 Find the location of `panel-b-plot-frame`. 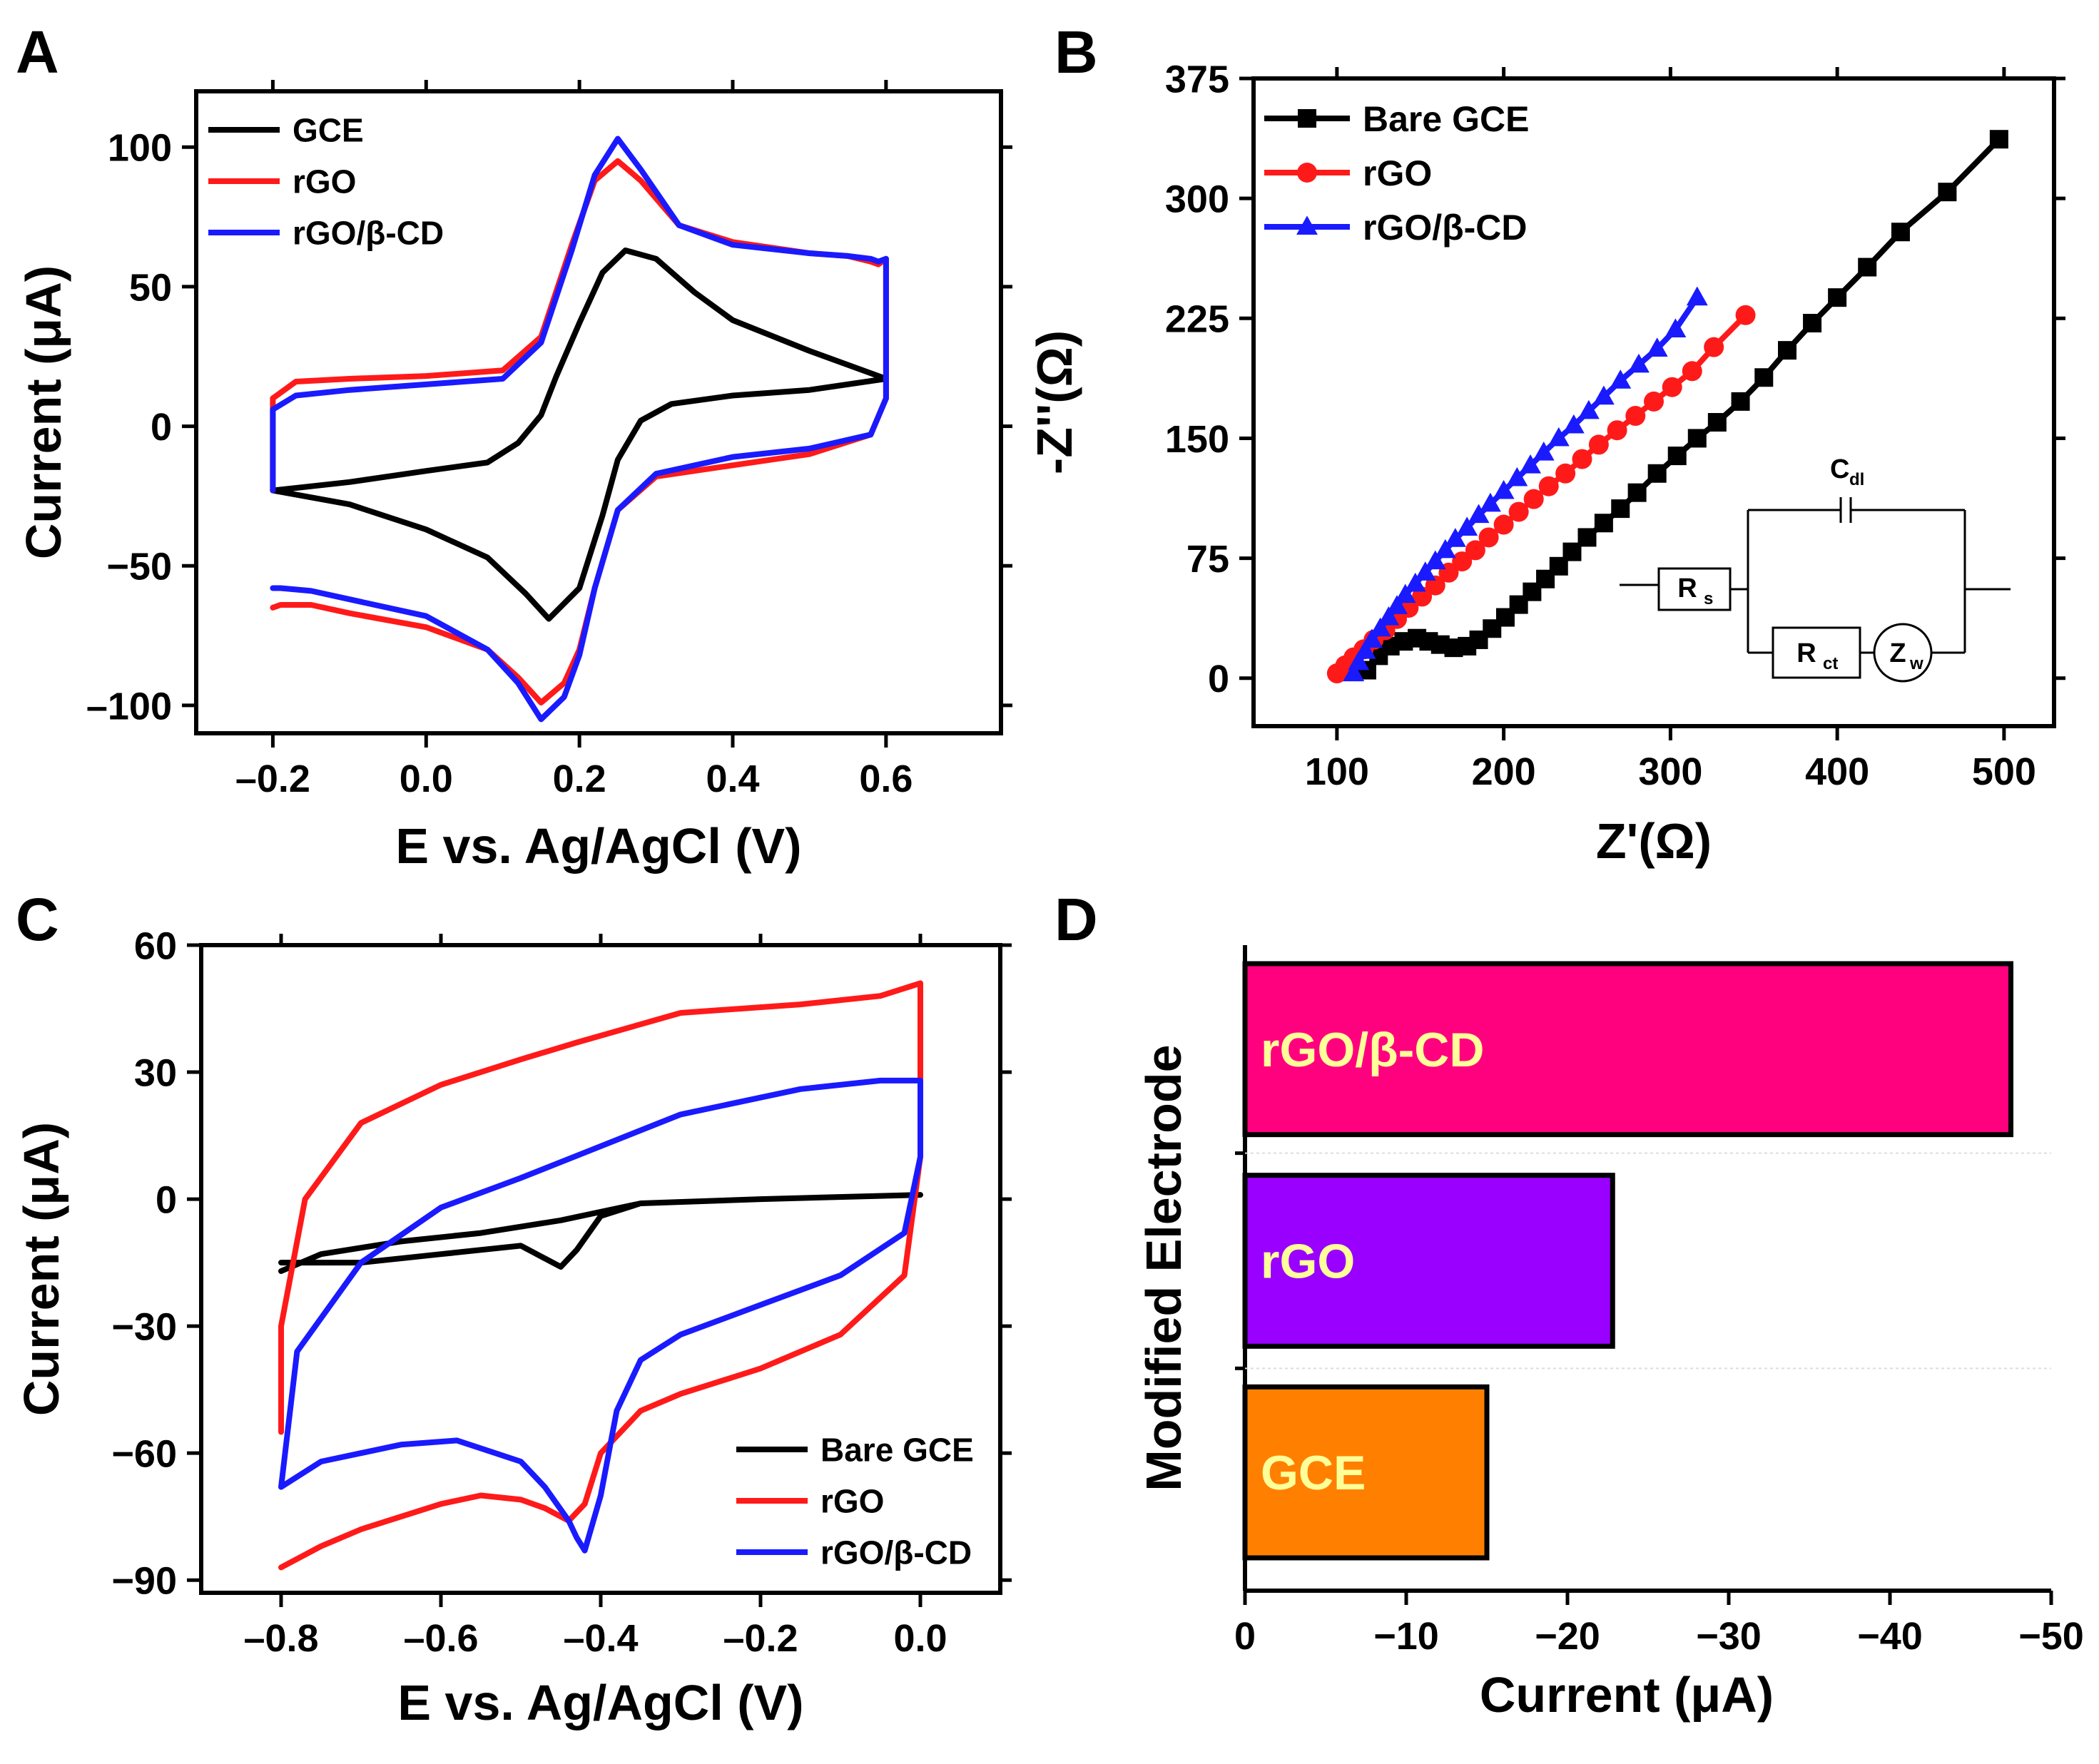

panel-b-plot-frame is located at coordinates (1653, 402).